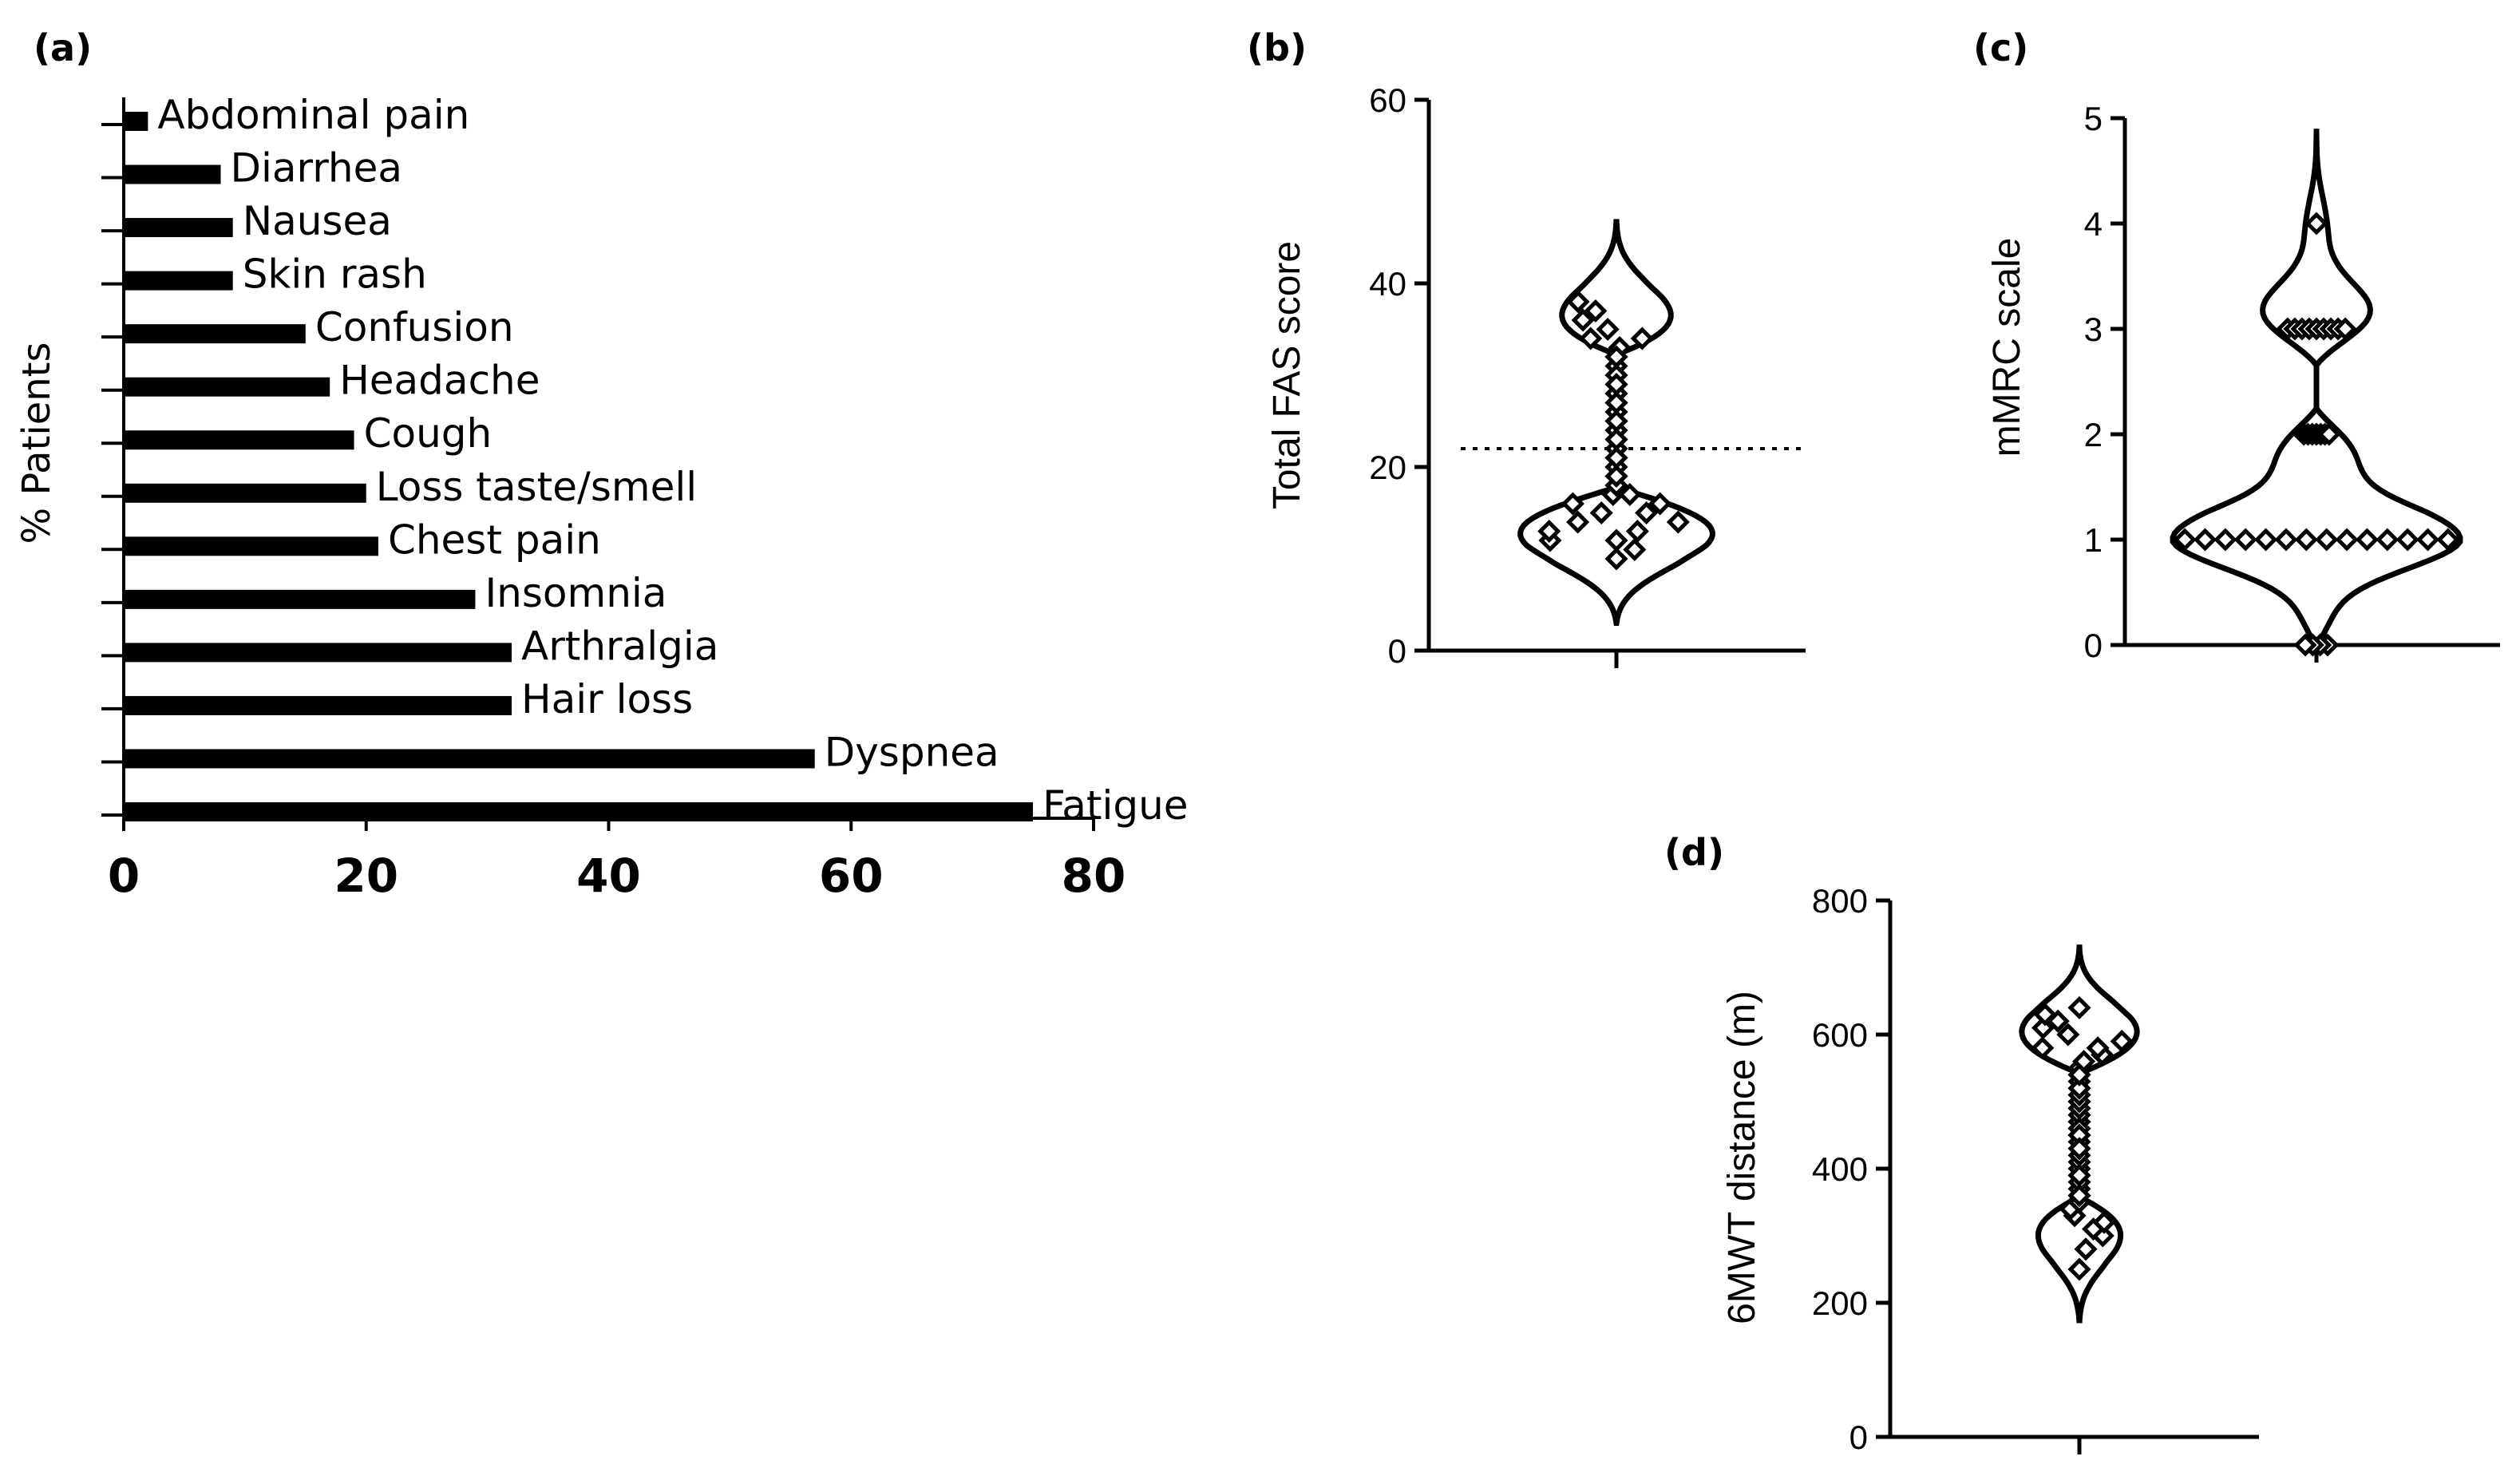  I want to click on y-tick-label: 60, so click(1387, 100).